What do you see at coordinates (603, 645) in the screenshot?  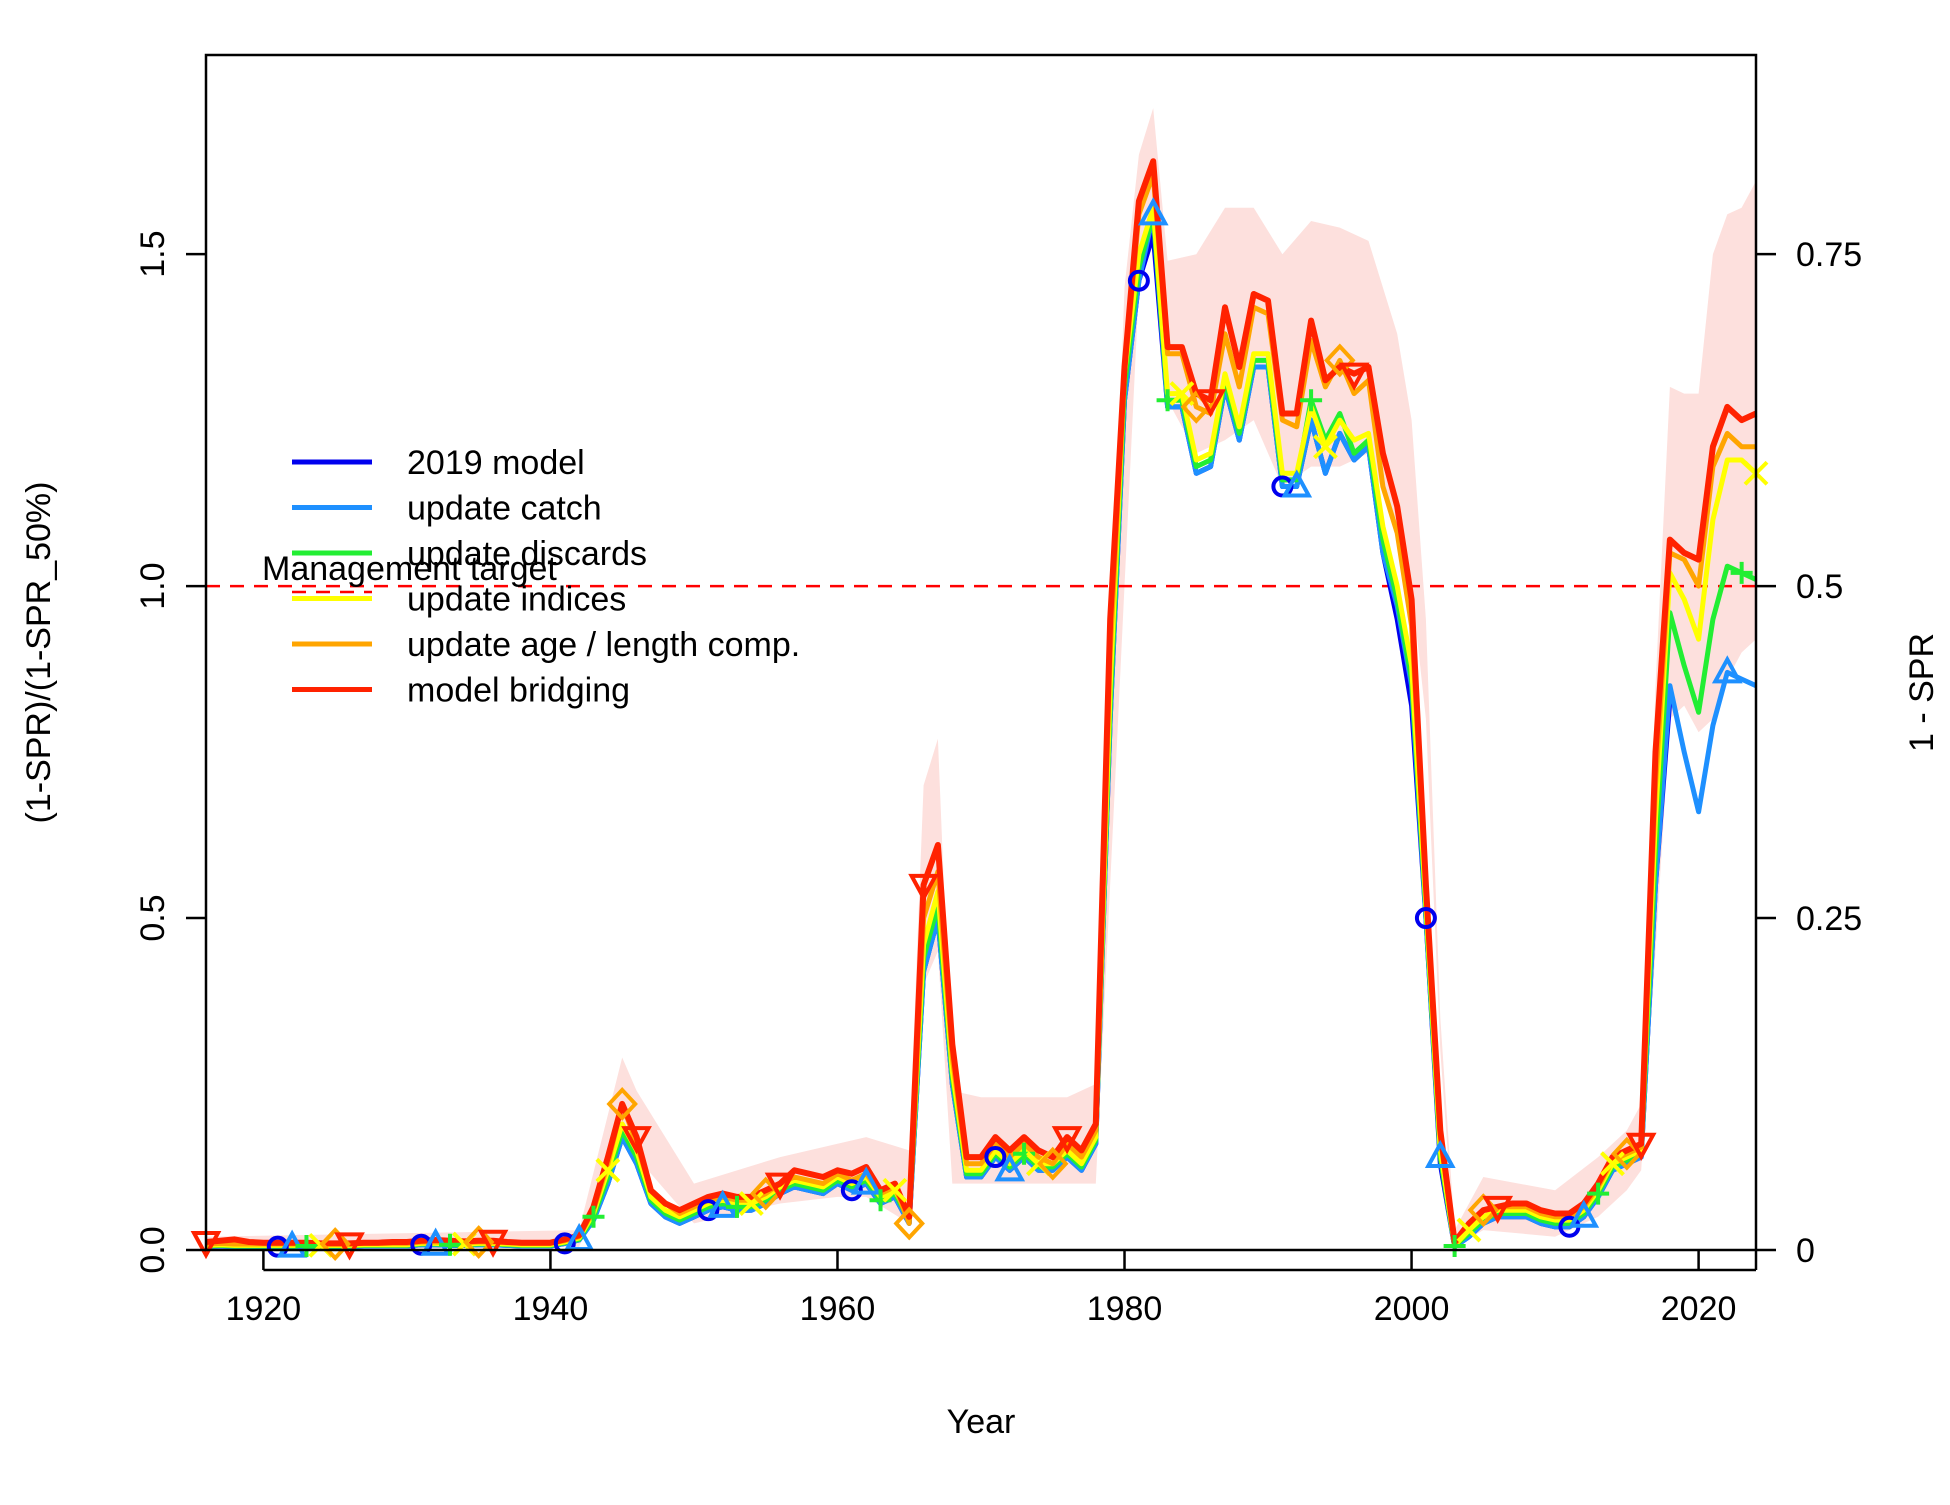 I see `legend-label-update-age-length-comp: update age / length comp.` at bounding box center [603, 645].